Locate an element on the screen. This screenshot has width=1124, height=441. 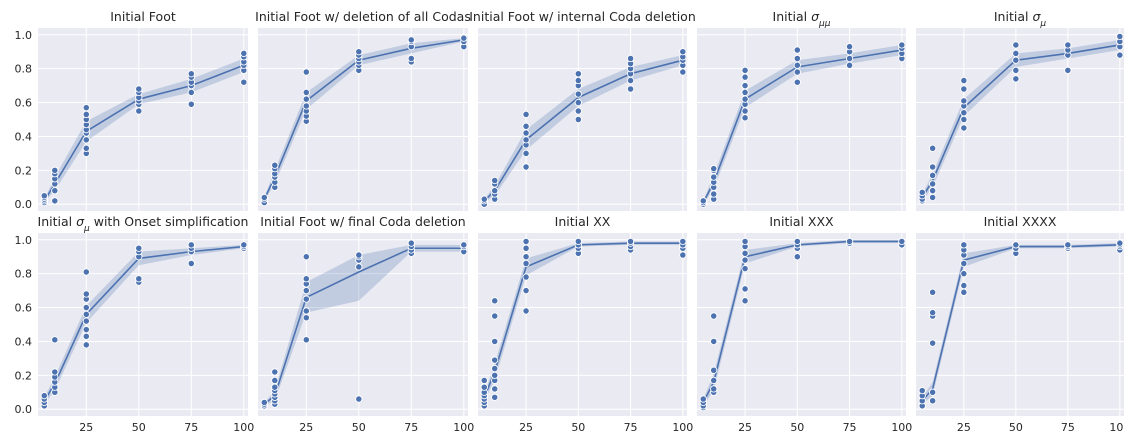
y-tick-label: 0.2 is located at coordinates (24, 375).